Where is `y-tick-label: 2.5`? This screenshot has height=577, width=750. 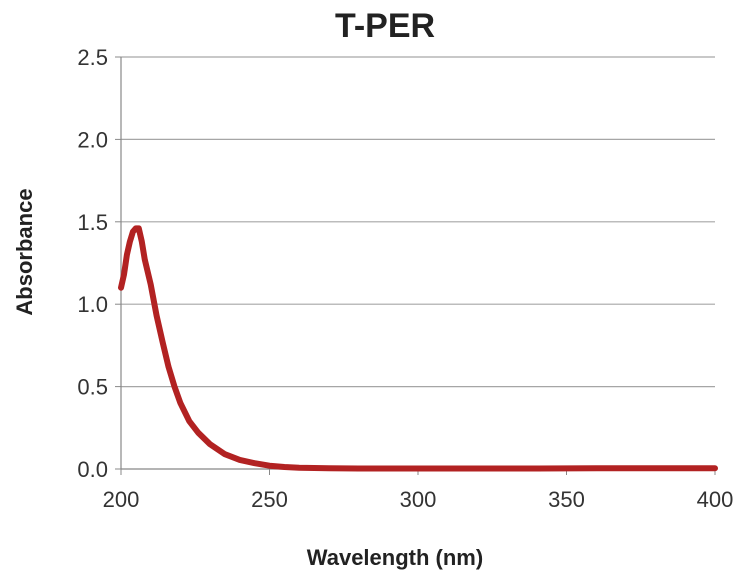
y-tick-label: 2.5 is located at coordinates (92, 57).